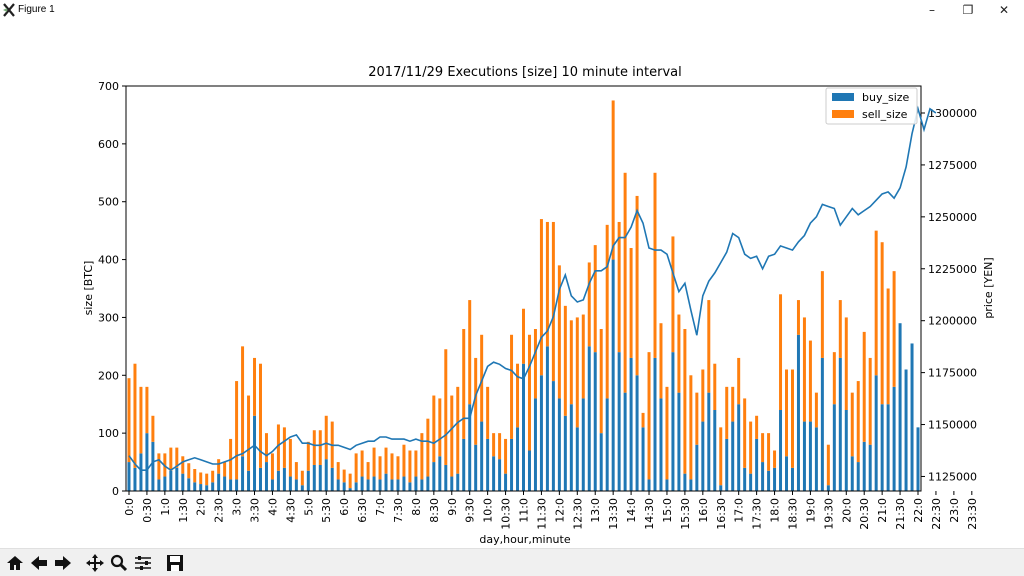 The width and height of the screenshot is (1024, 576). What do you see at coordinates (119, 563) in the screenshot?
I see `zoom-button` at bounding box center [119, 563].